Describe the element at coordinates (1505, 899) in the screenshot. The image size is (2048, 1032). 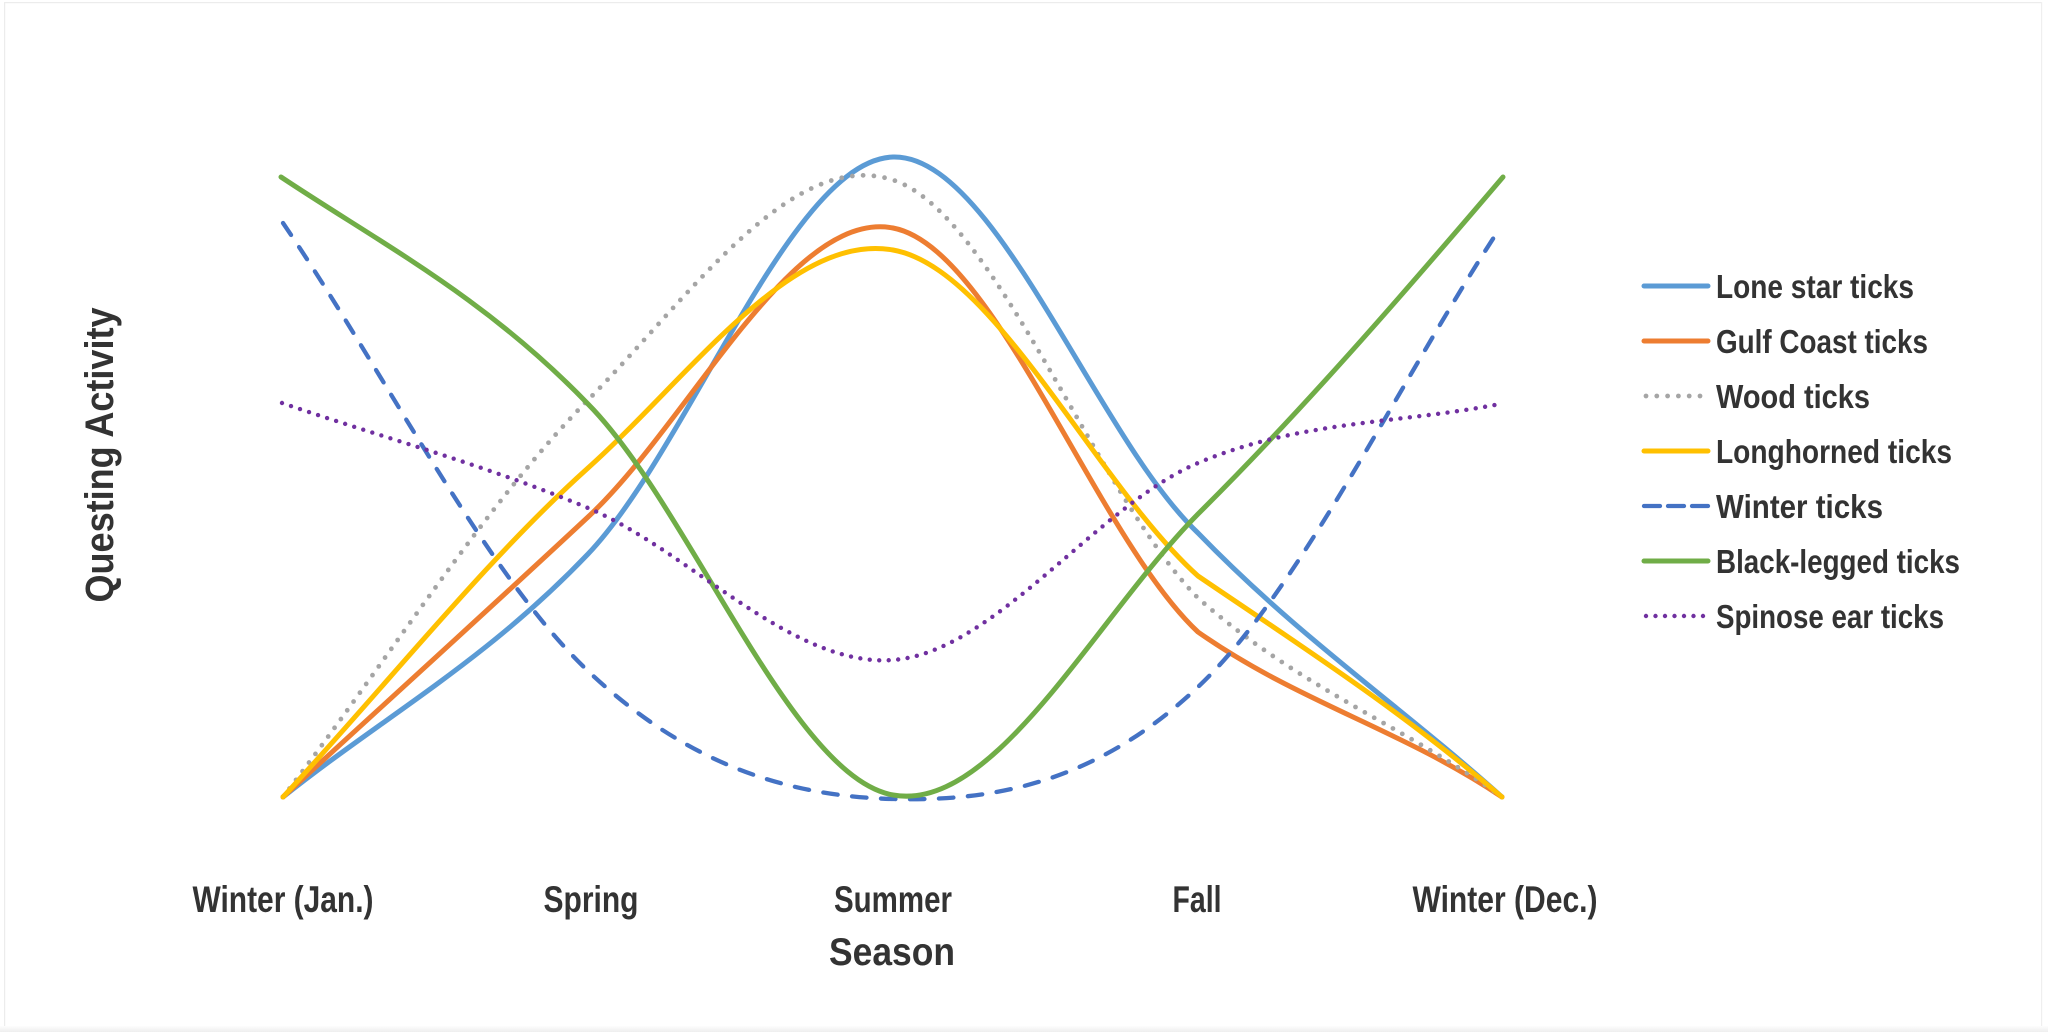
I see `svg-text: Winter (Dec.)` at that location.